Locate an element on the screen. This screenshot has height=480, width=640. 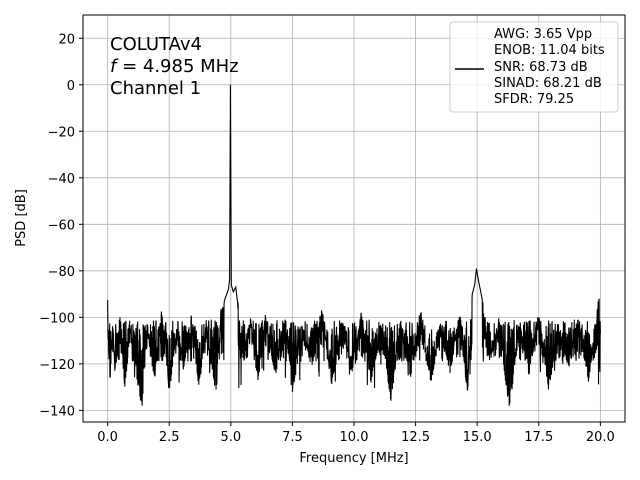
annotation-block: COLUTAv4 f = 4.985 MHz Channel 1 is located at coordinates (174, 66).